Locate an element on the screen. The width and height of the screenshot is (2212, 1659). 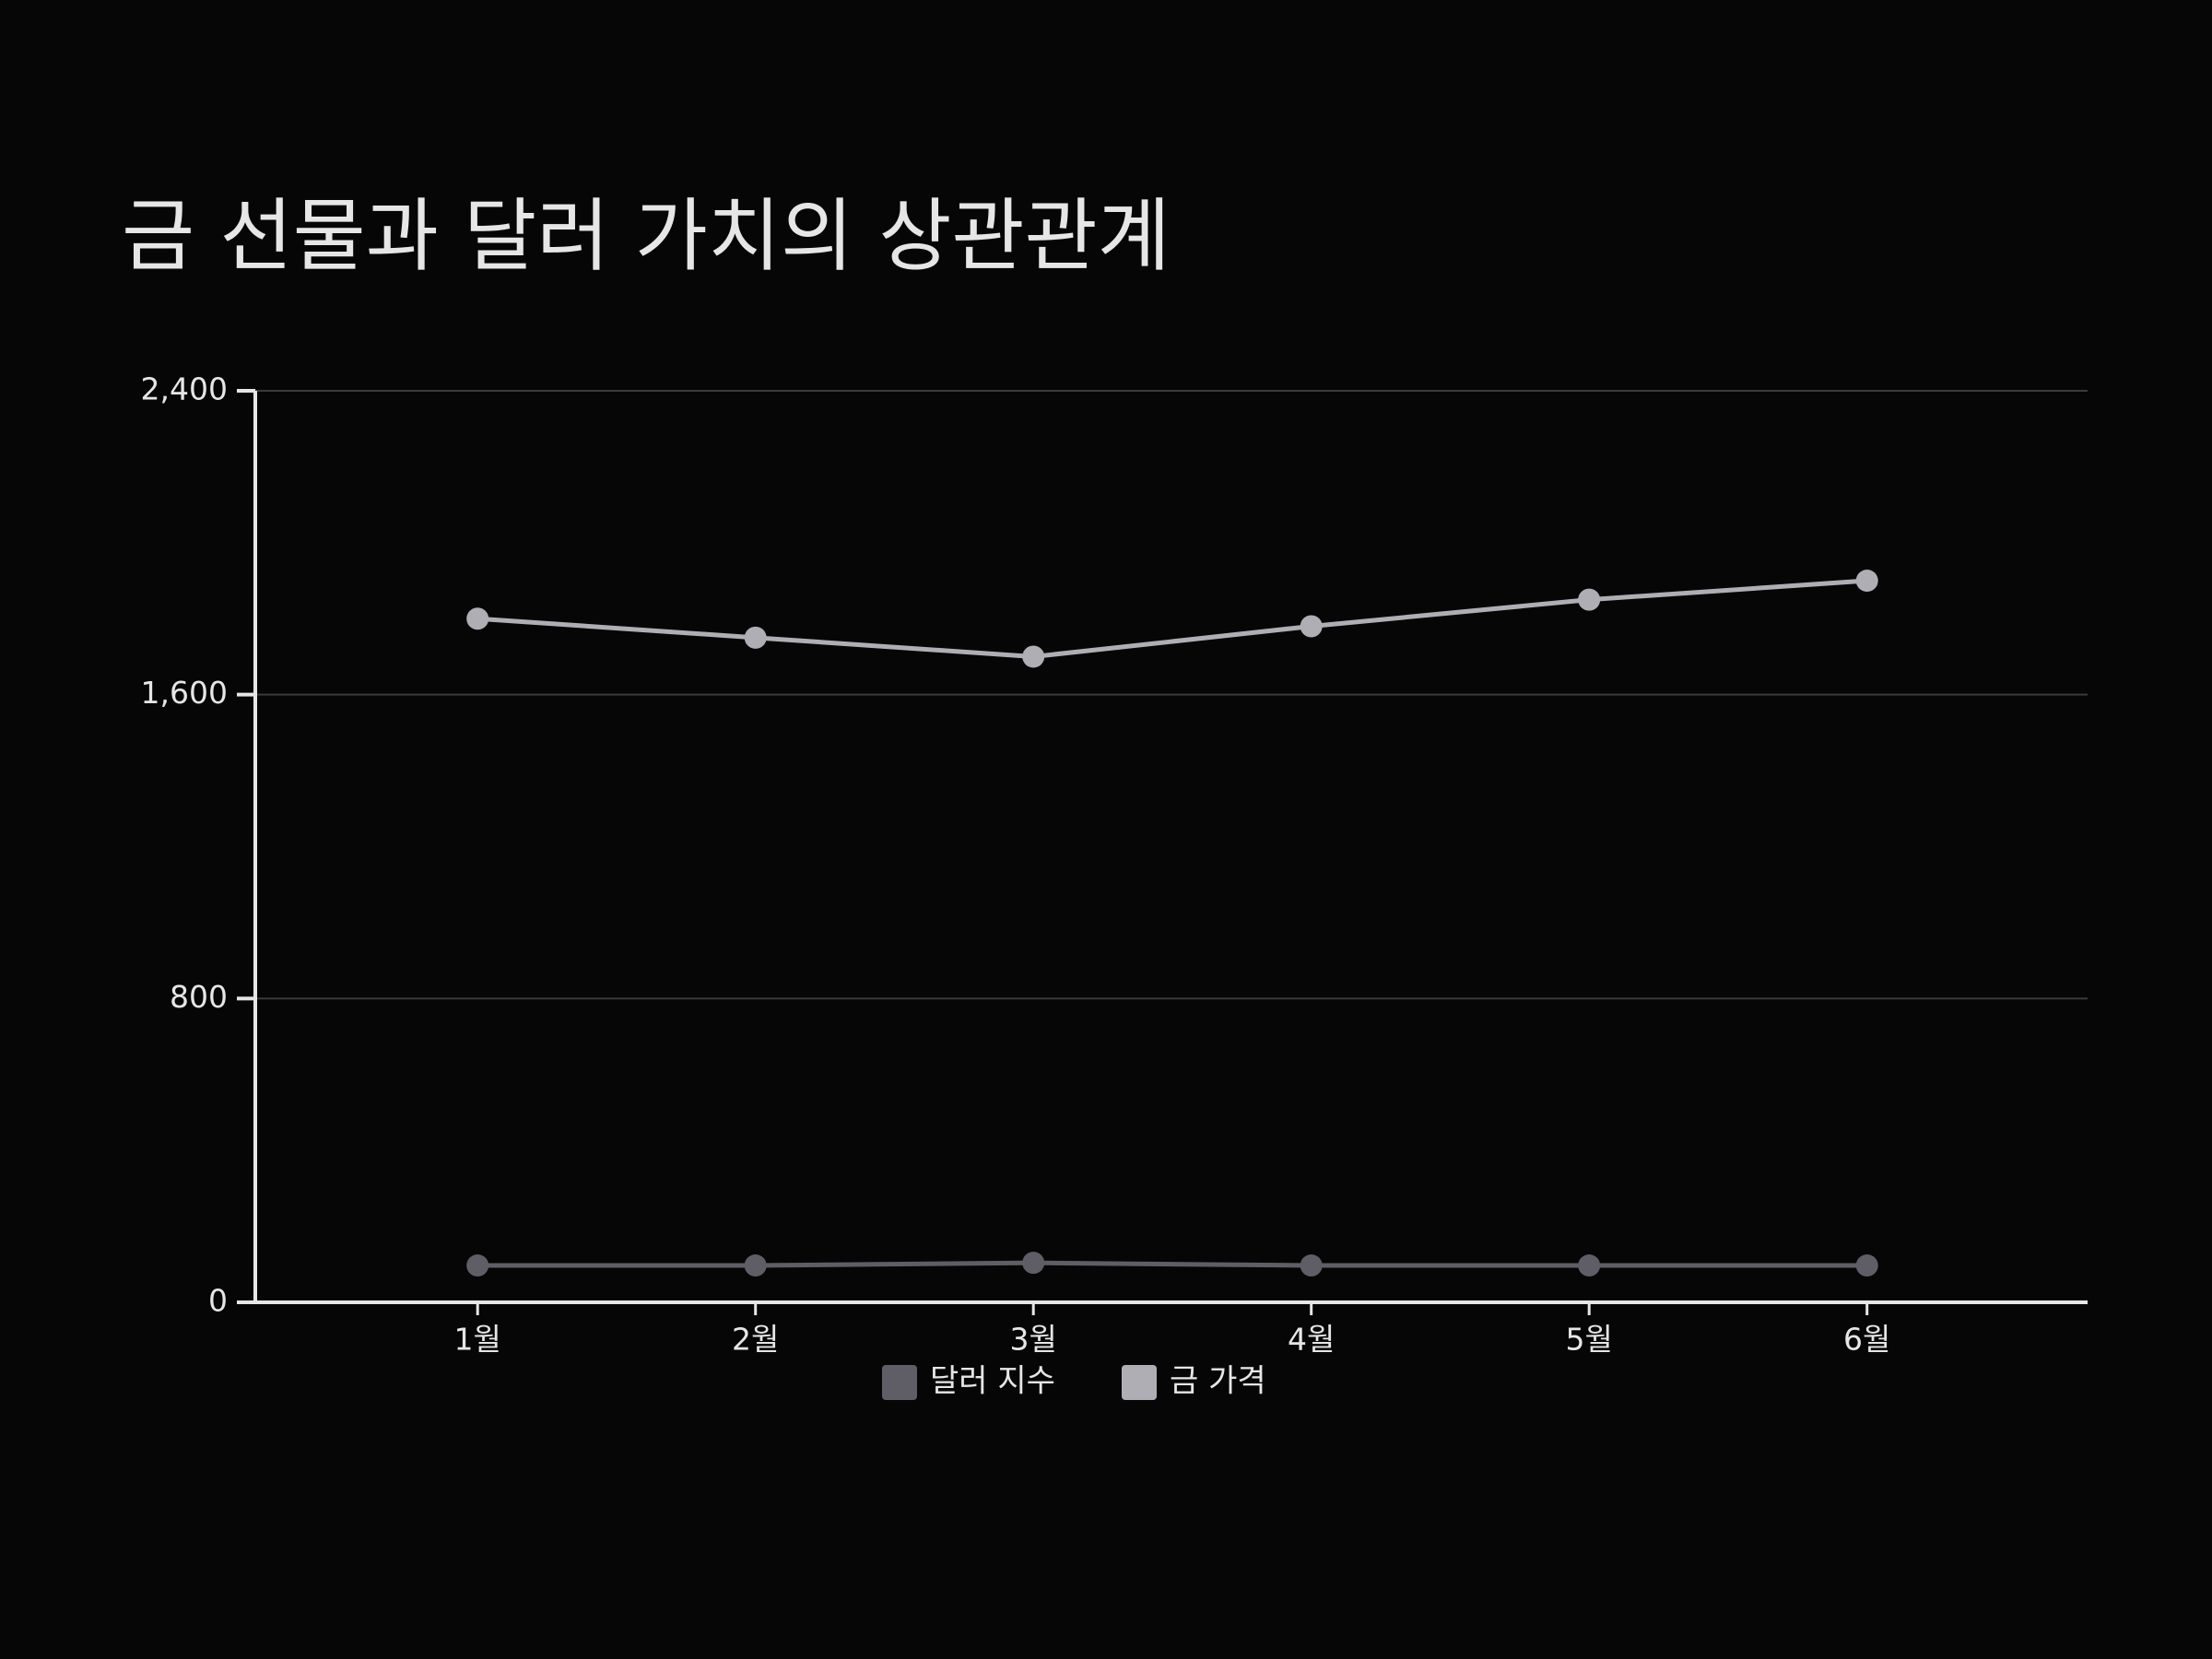
x-tick-label: 4월 is located at coordinates (1311, 1340).